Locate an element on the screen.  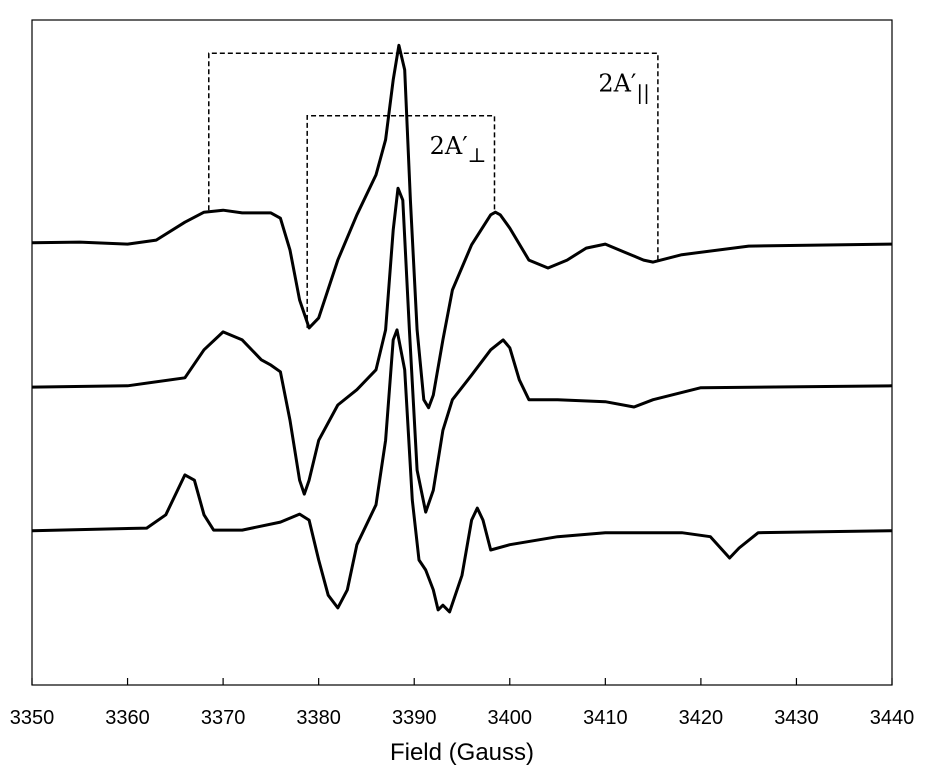
x-tick-label: 3380 is located at coordinates (318, 718).